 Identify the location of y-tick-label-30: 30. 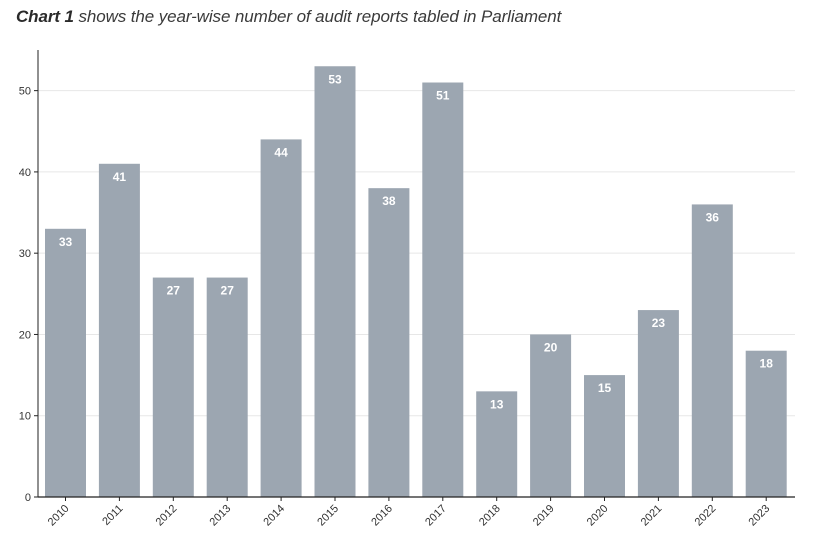
(25, 254).